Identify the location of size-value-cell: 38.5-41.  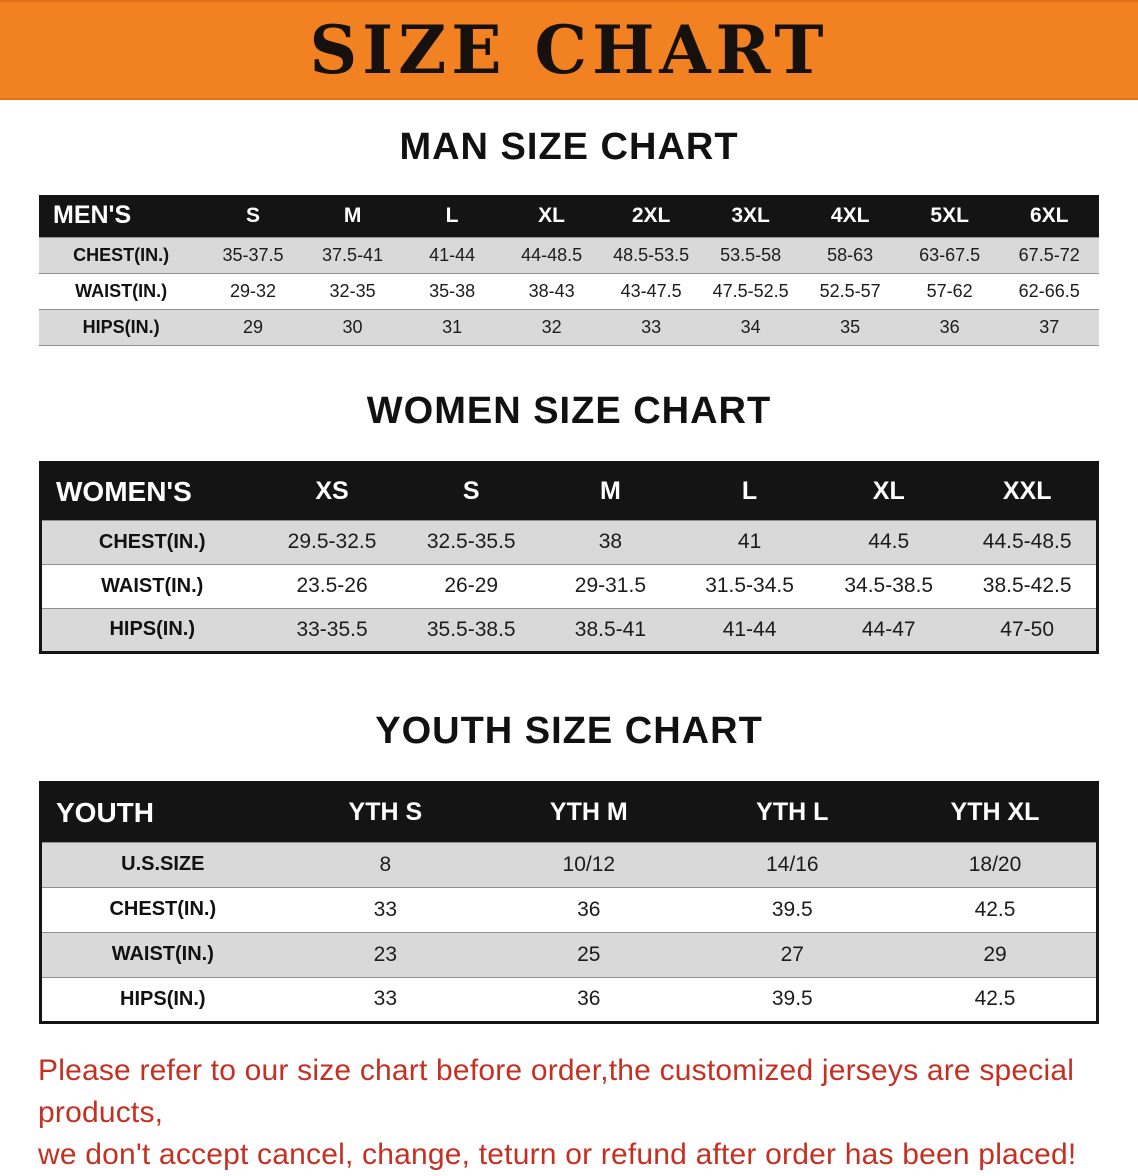
(610, 630).